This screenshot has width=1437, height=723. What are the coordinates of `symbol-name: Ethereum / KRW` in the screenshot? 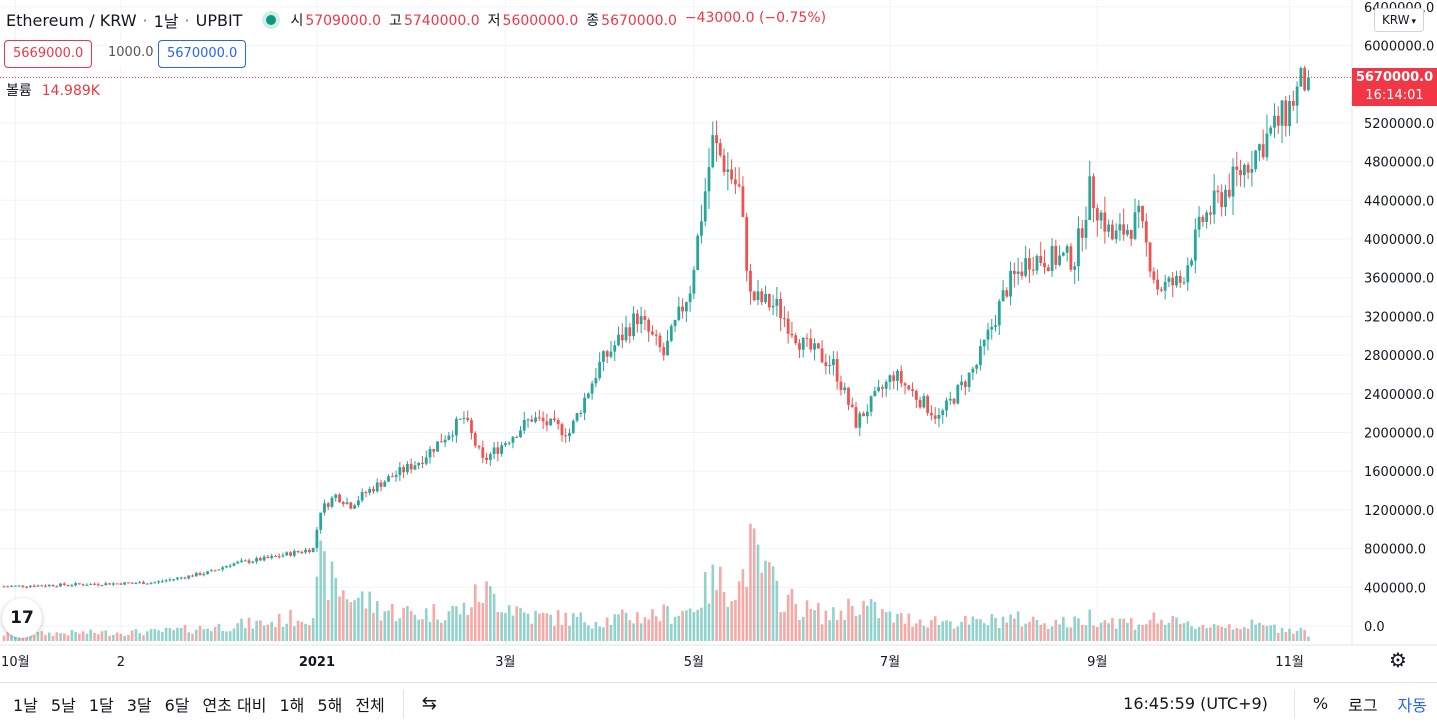 It's located at (71, 20).